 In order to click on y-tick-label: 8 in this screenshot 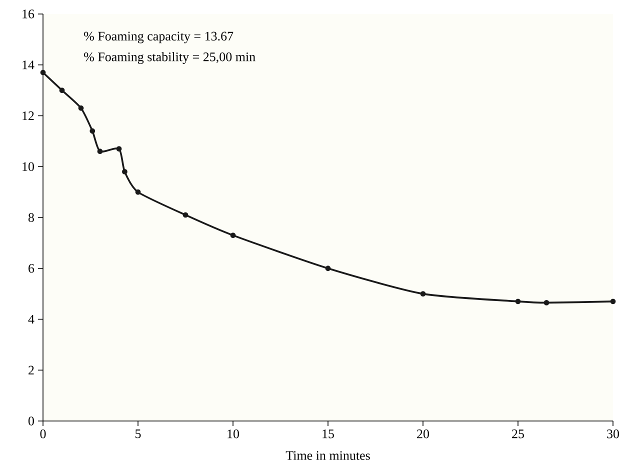, I will do `click(31, 217)`.